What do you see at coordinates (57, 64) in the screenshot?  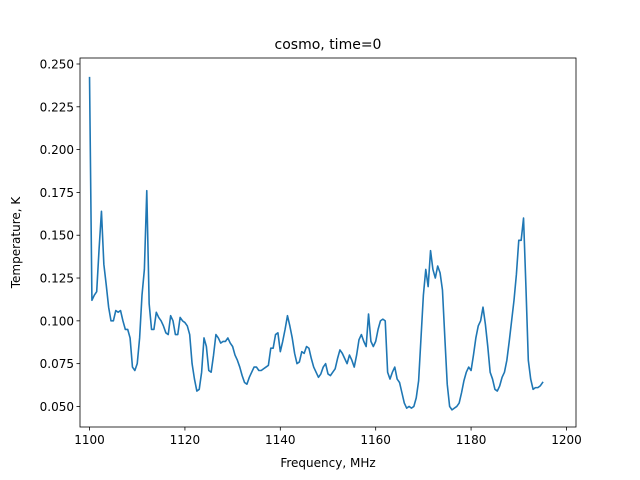 I see `y-tick-label: 0.250` at bounding box center [57, 64].